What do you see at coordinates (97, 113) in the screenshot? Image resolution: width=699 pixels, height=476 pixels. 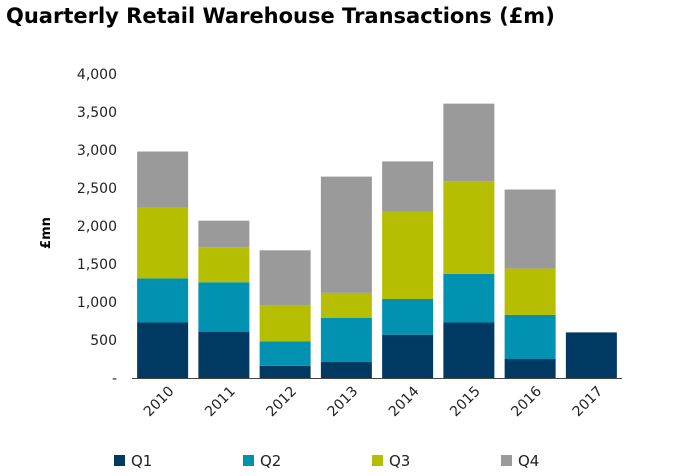 I see `y-tick-label: 3,500` at bounding box center [97, 113].